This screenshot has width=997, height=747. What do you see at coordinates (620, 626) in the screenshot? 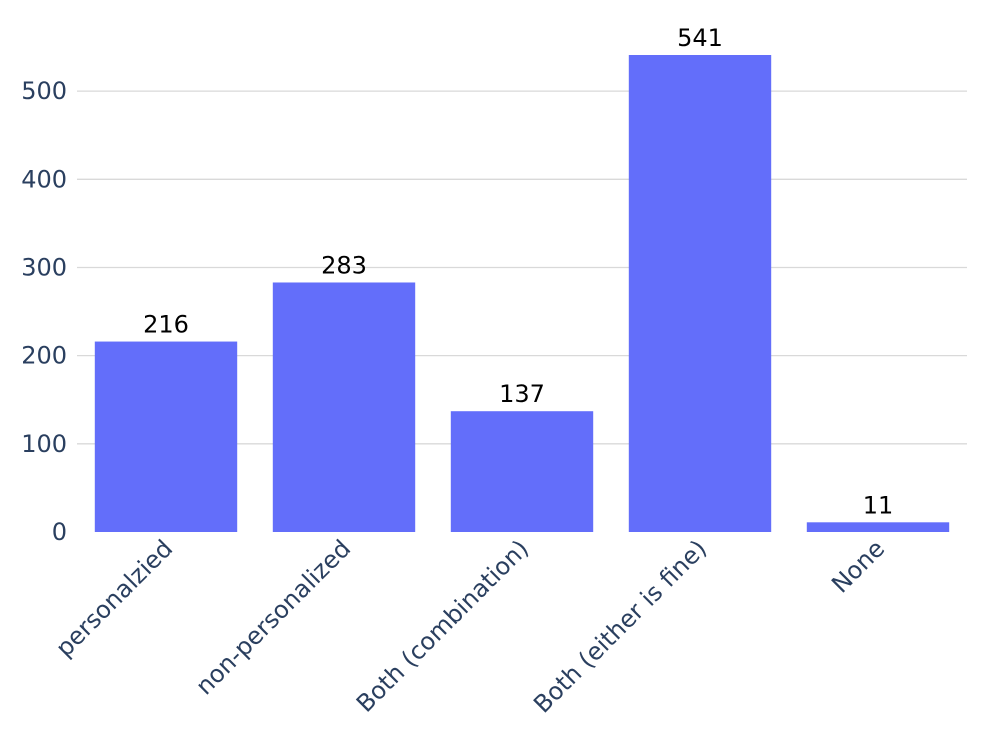
I see `x-tick-label: Both (either is fine)` at bounding box center [620, 626].